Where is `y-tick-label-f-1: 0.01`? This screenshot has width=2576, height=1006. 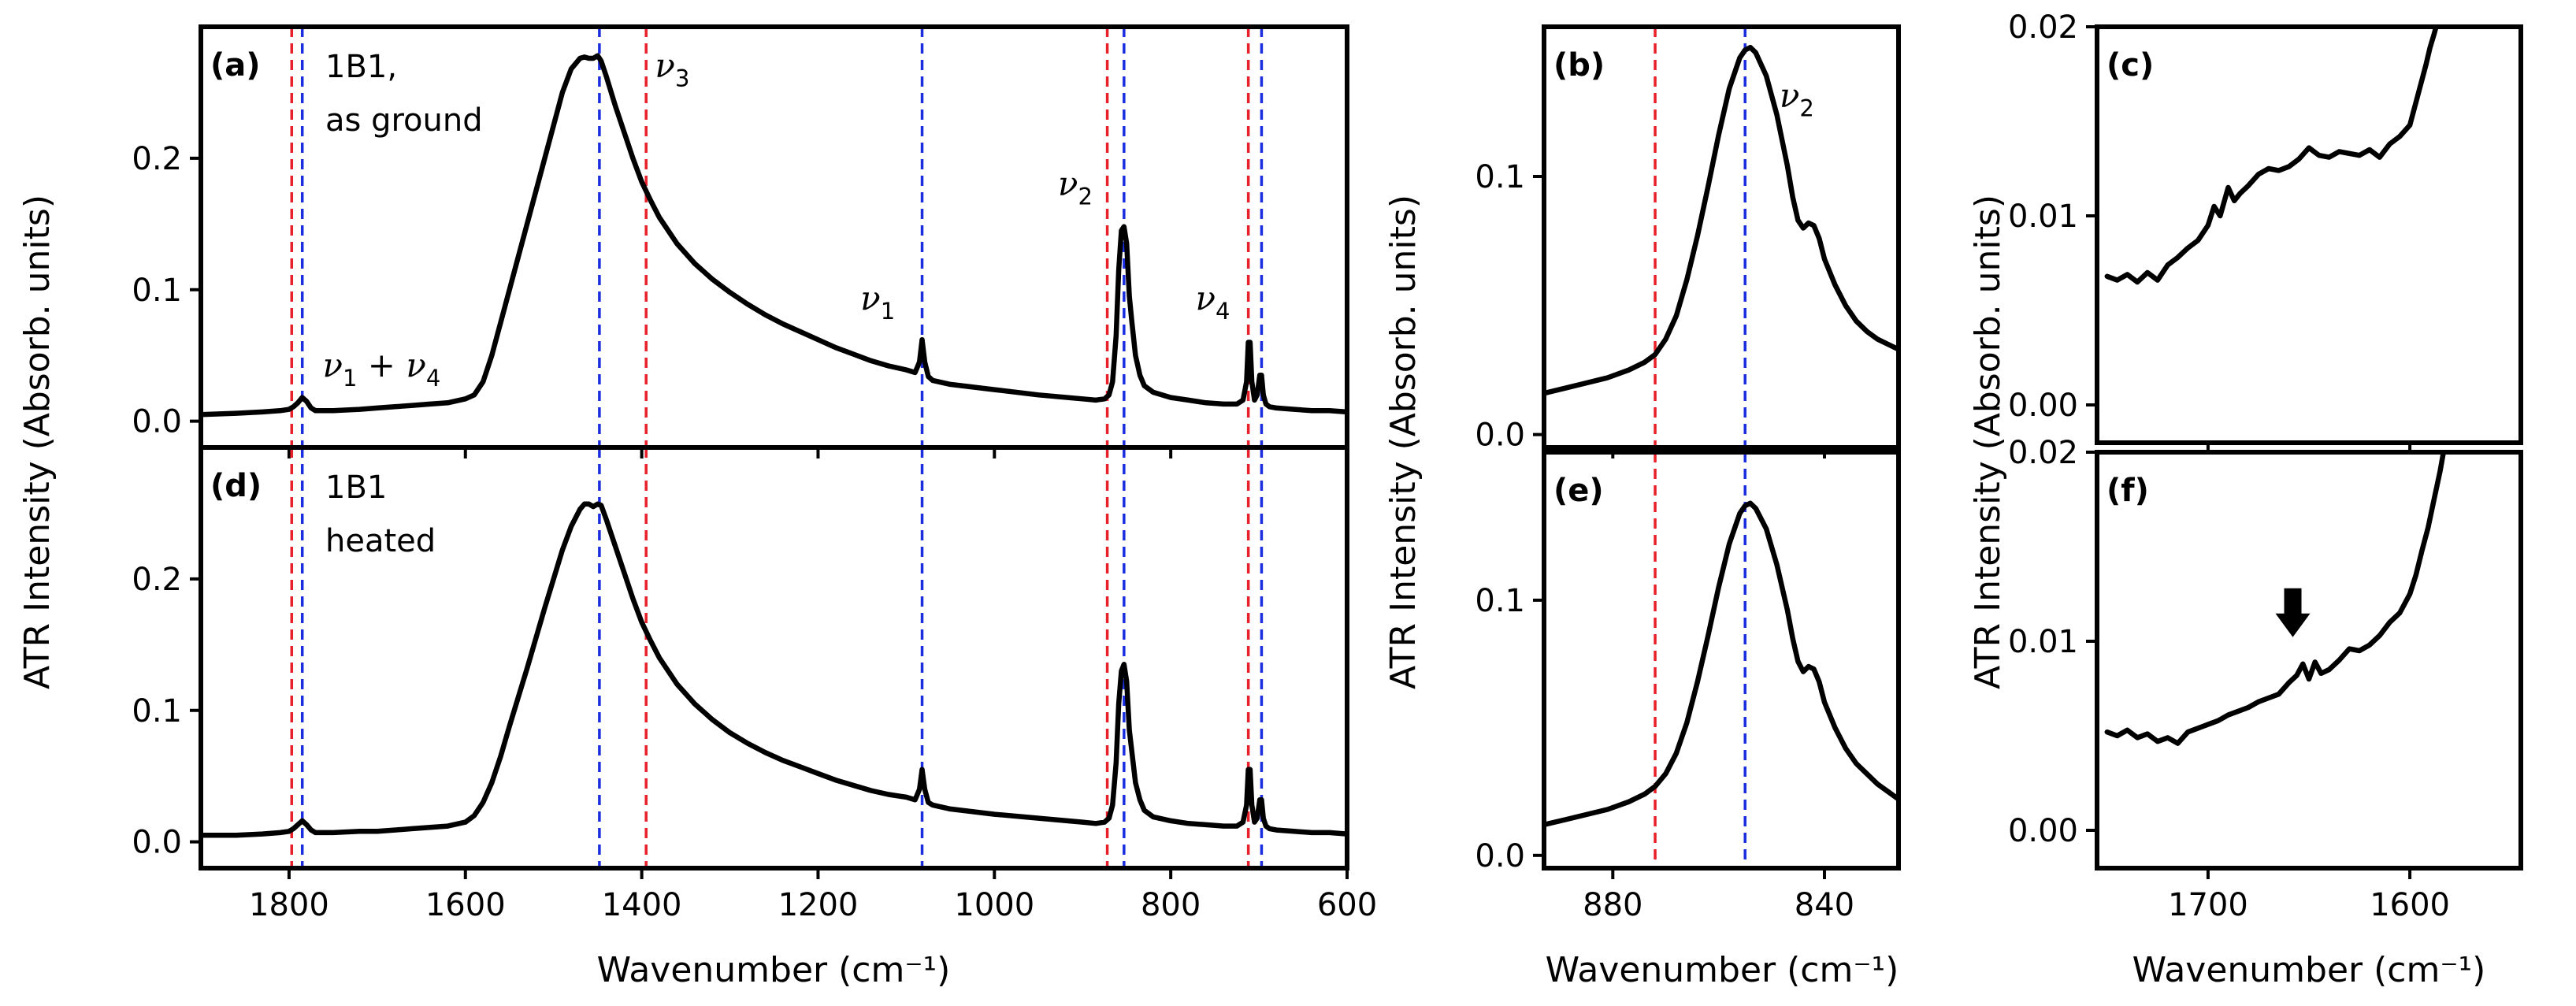 y-tick-label-f-1: 0.01 is located at coordinates (2043, 642).